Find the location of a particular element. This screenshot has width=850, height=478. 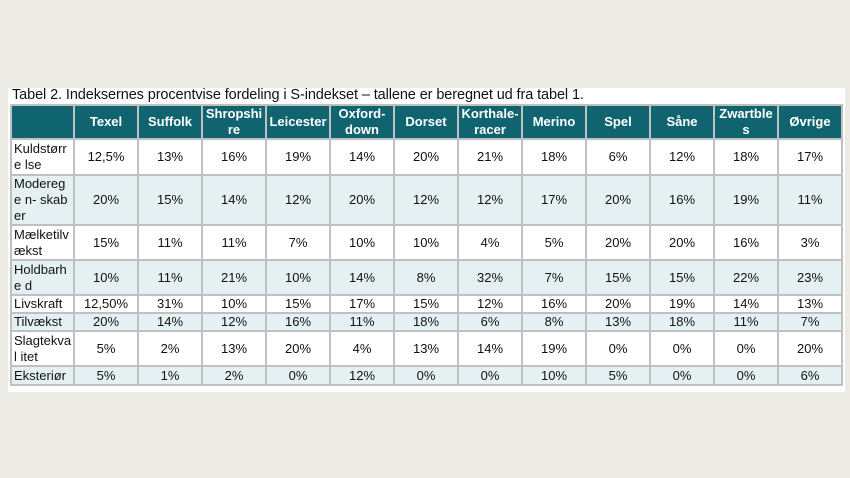

column-header: Korthale- racer is located at coordinates (490, 122).